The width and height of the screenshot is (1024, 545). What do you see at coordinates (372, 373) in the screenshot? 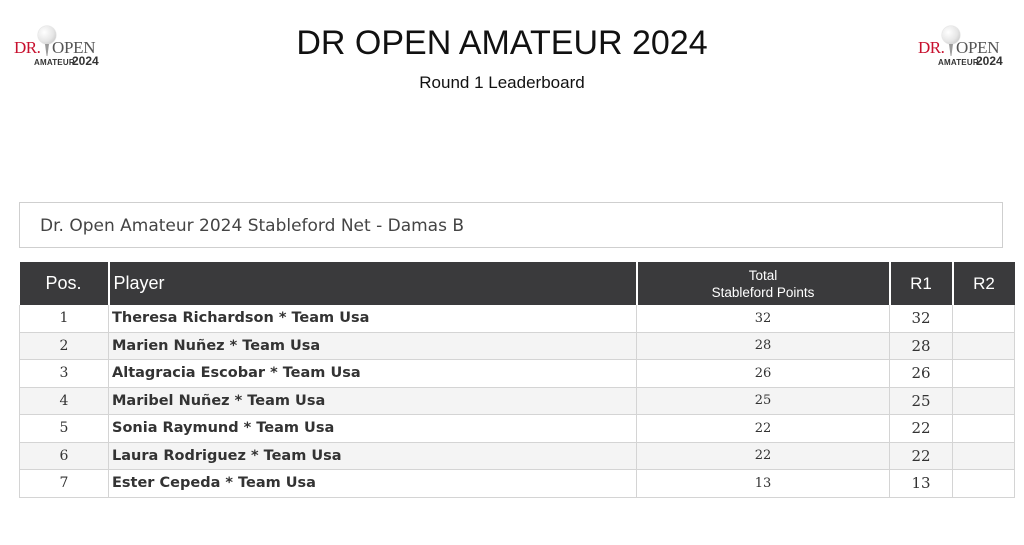
I see `cell-player: Altagracia Escobar * Team Usa` at bounding box center [372, 373].